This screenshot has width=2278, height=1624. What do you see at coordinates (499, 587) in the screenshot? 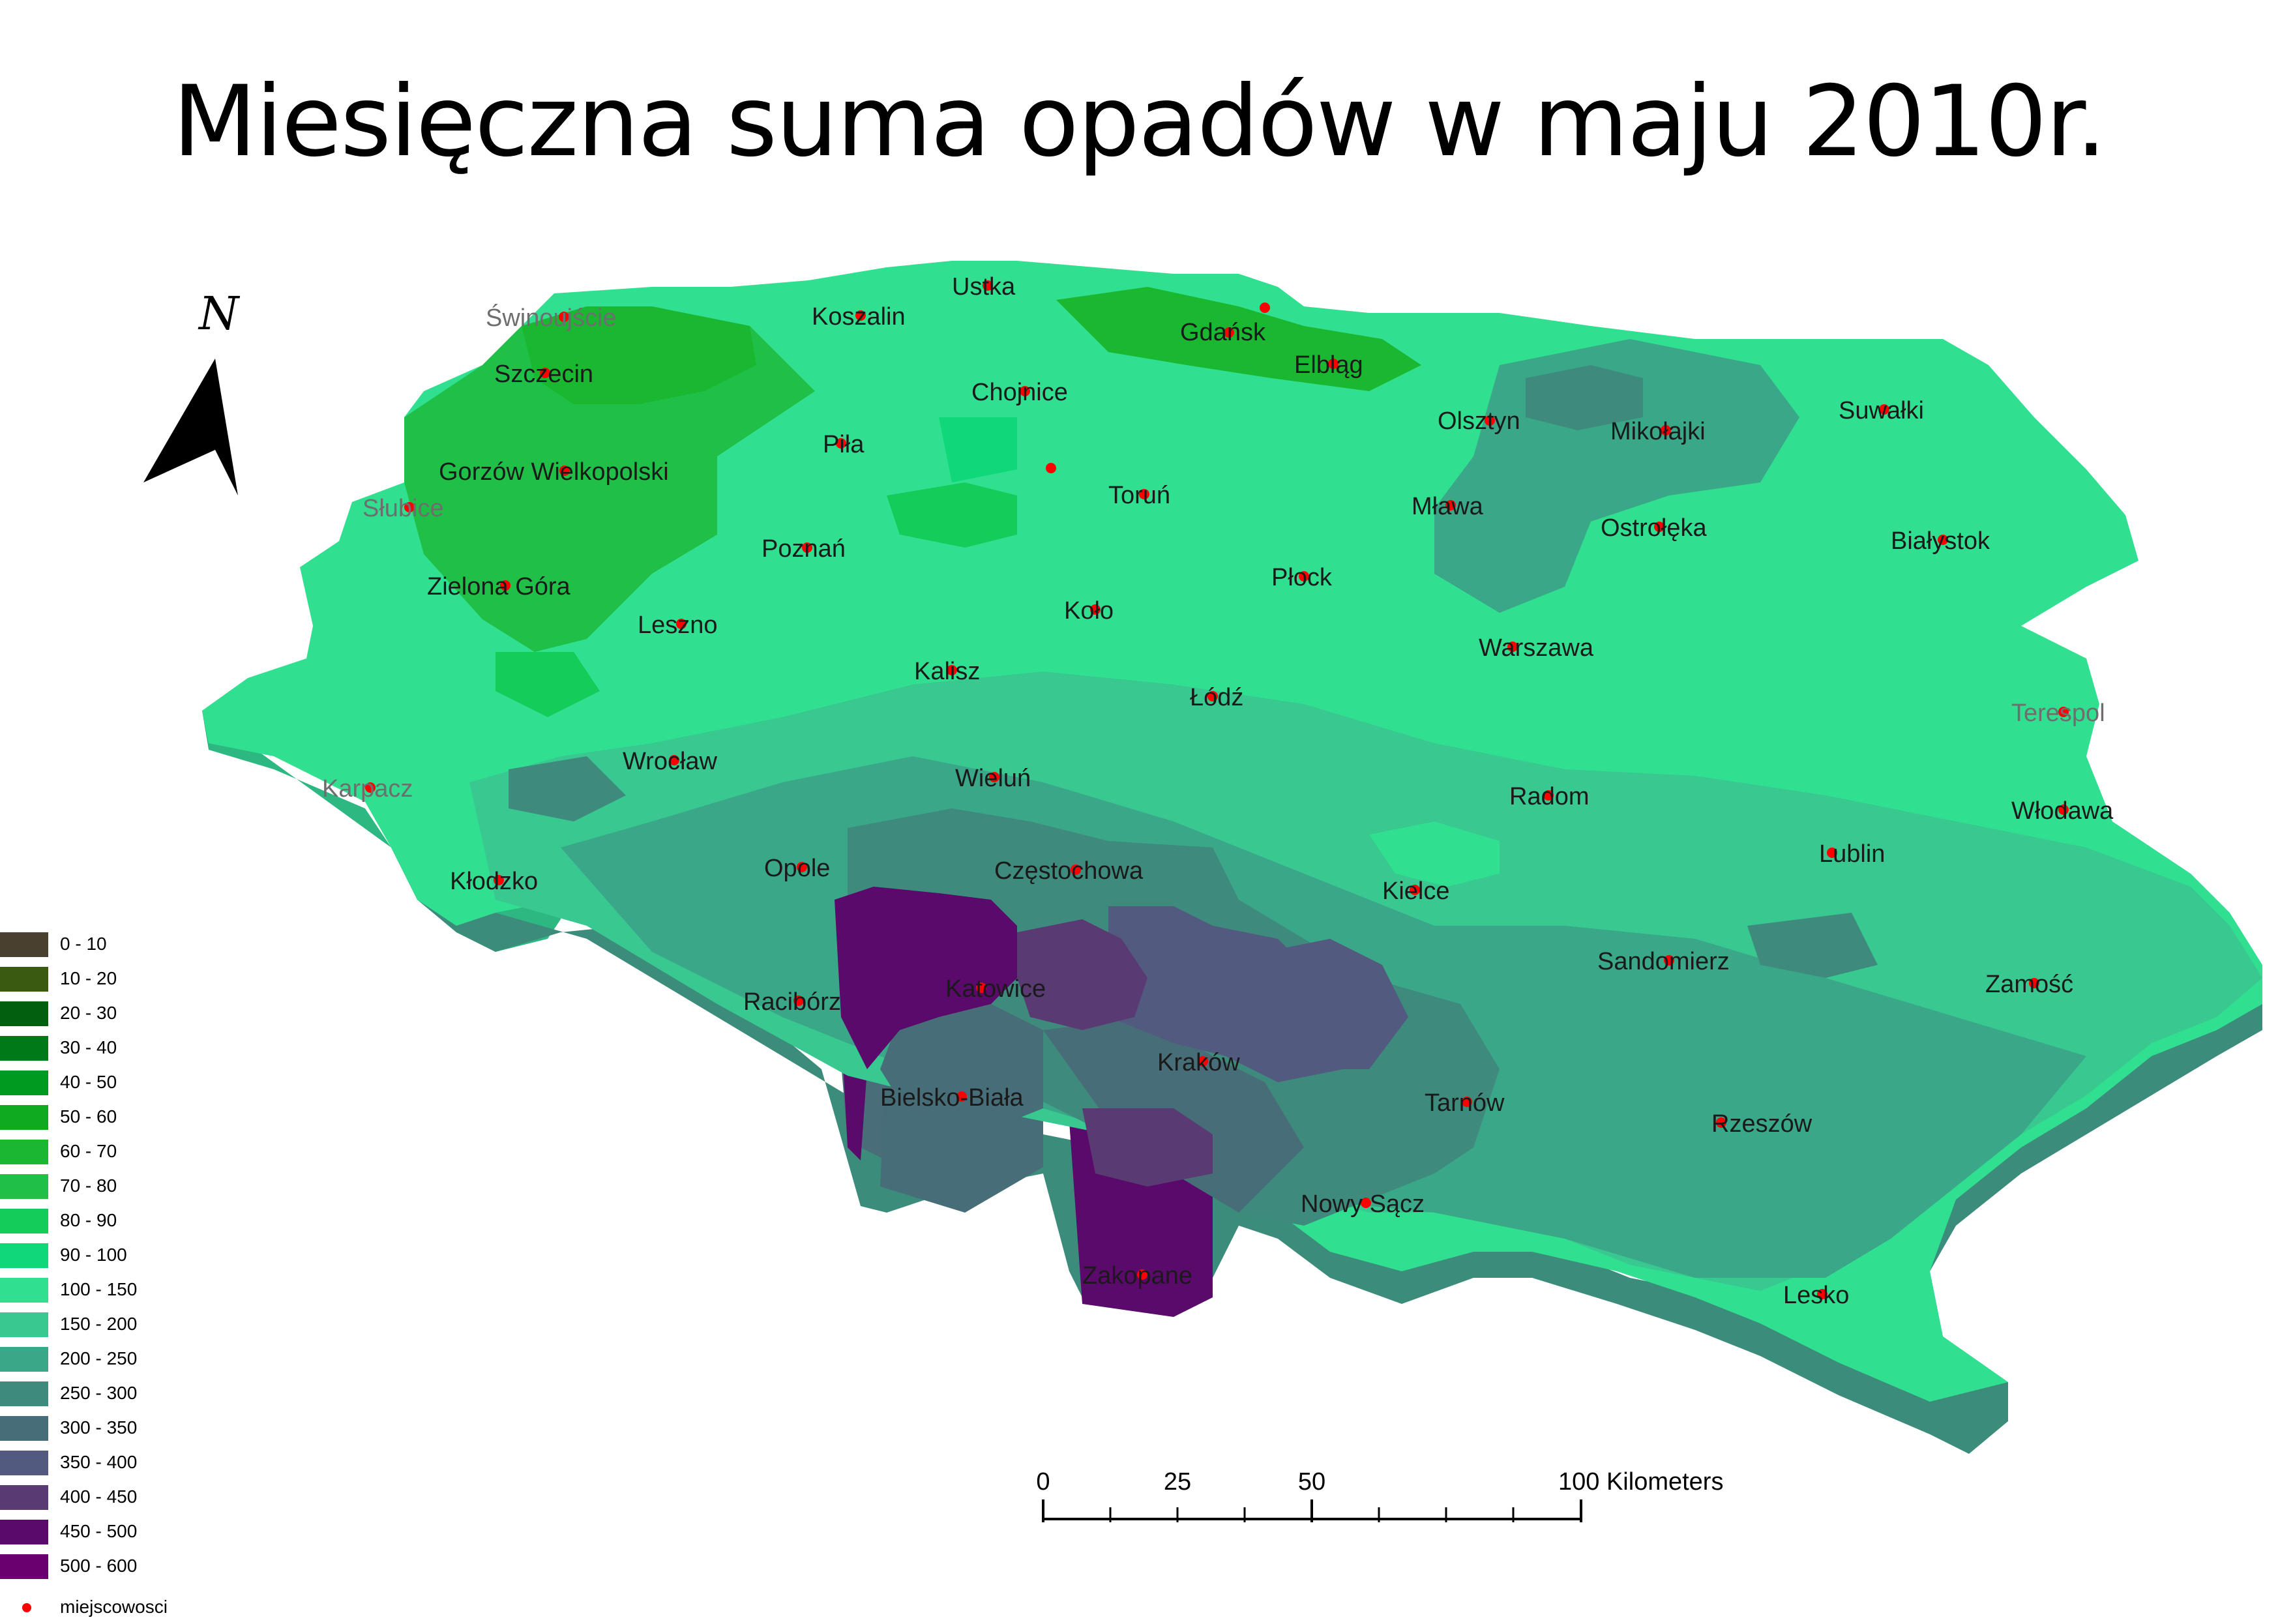
I see `city-label: Zielona Góra` at bounding box center [499, 587].